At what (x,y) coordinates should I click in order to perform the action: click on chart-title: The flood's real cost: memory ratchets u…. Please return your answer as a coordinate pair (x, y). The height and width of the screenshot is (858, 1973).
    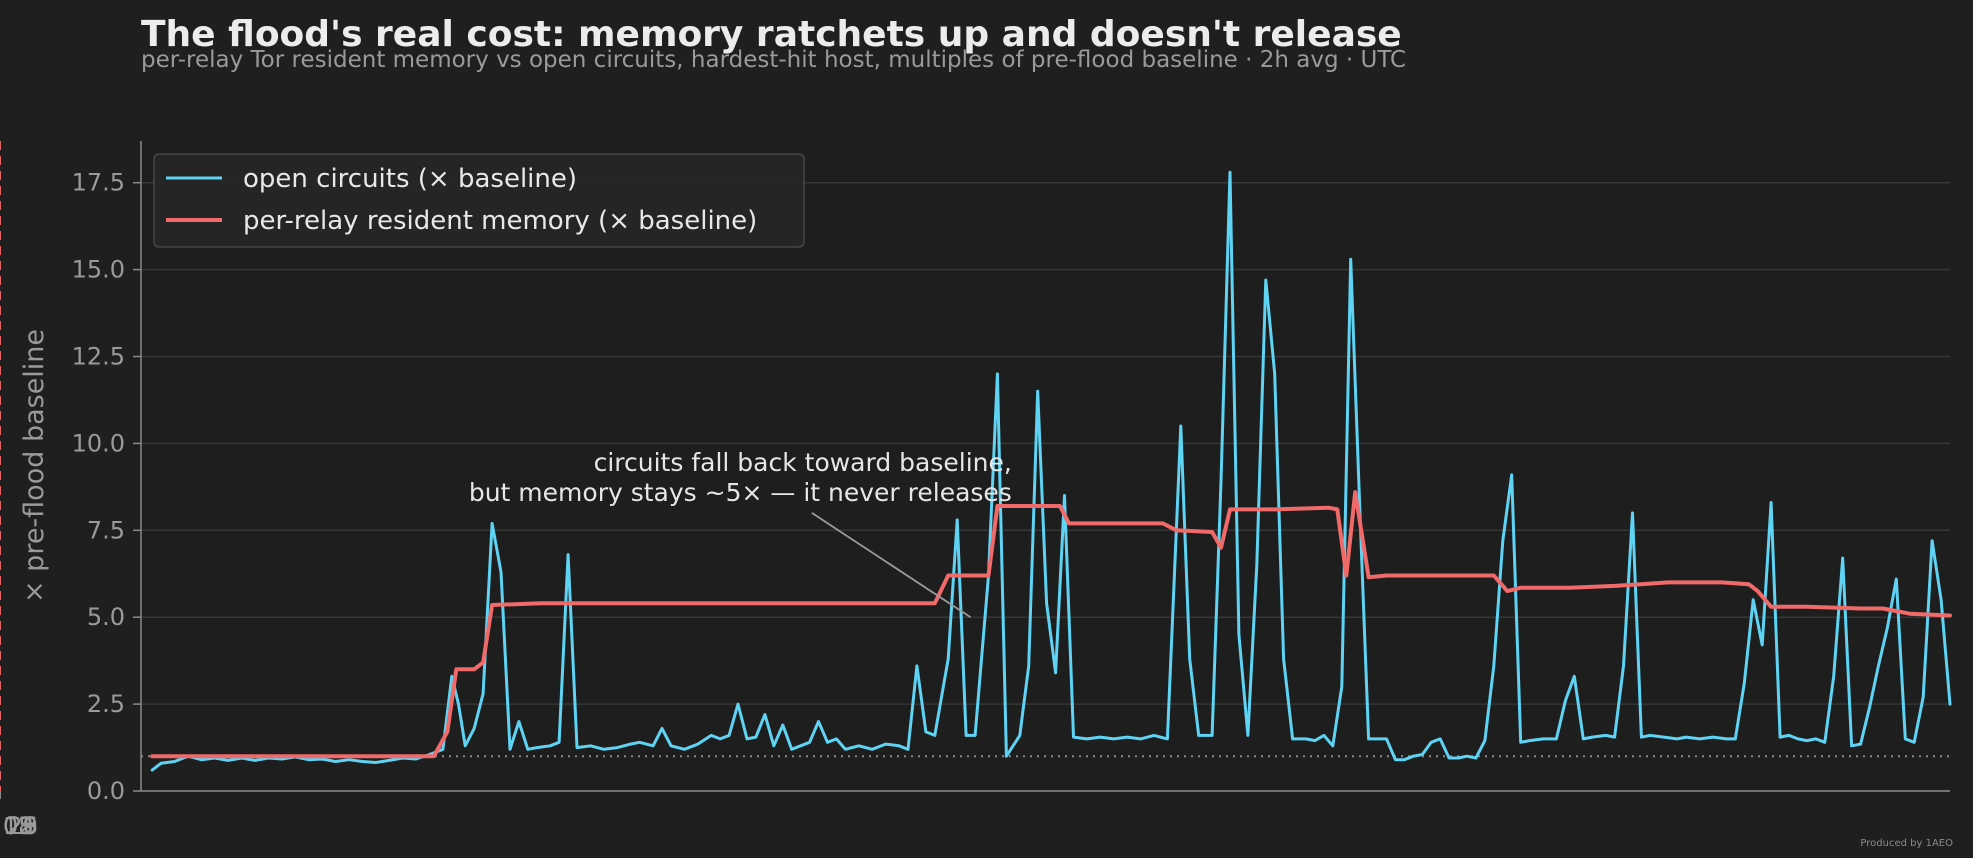
    Looking at the image, I should click on (771, 34).